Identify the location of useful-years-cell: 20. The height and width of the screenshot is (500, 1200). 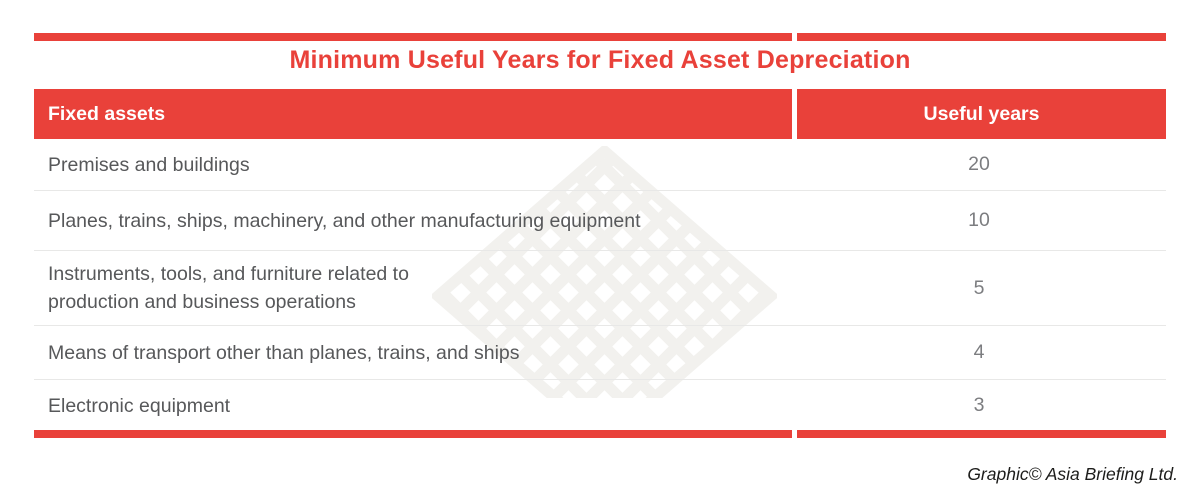
(979, 164).